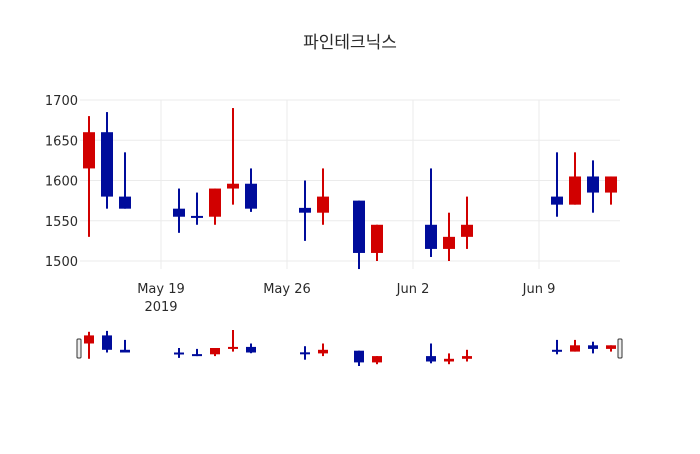  I want to click on range-slider-right-handle, so click(620, 348).